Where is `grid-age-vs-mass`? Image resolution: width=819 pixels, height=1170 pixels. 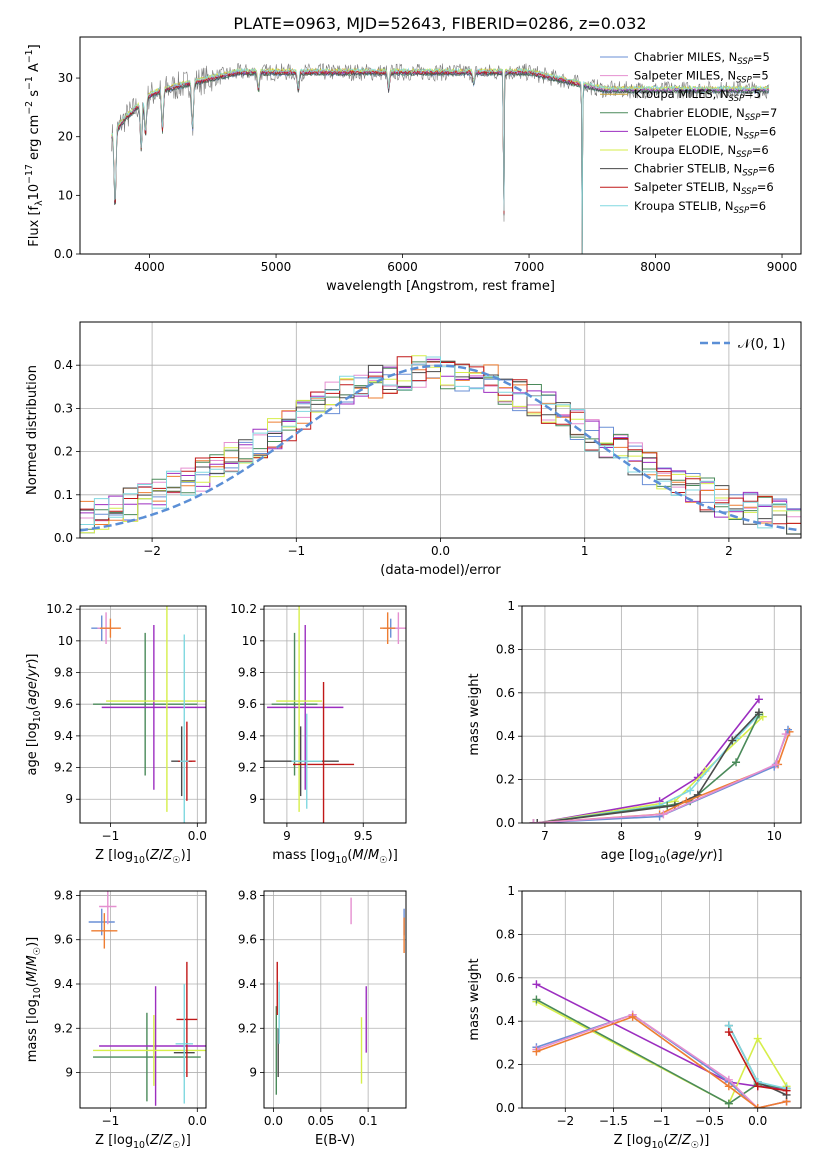
grid-age-vs-mass is located at coordinates (335, 714).